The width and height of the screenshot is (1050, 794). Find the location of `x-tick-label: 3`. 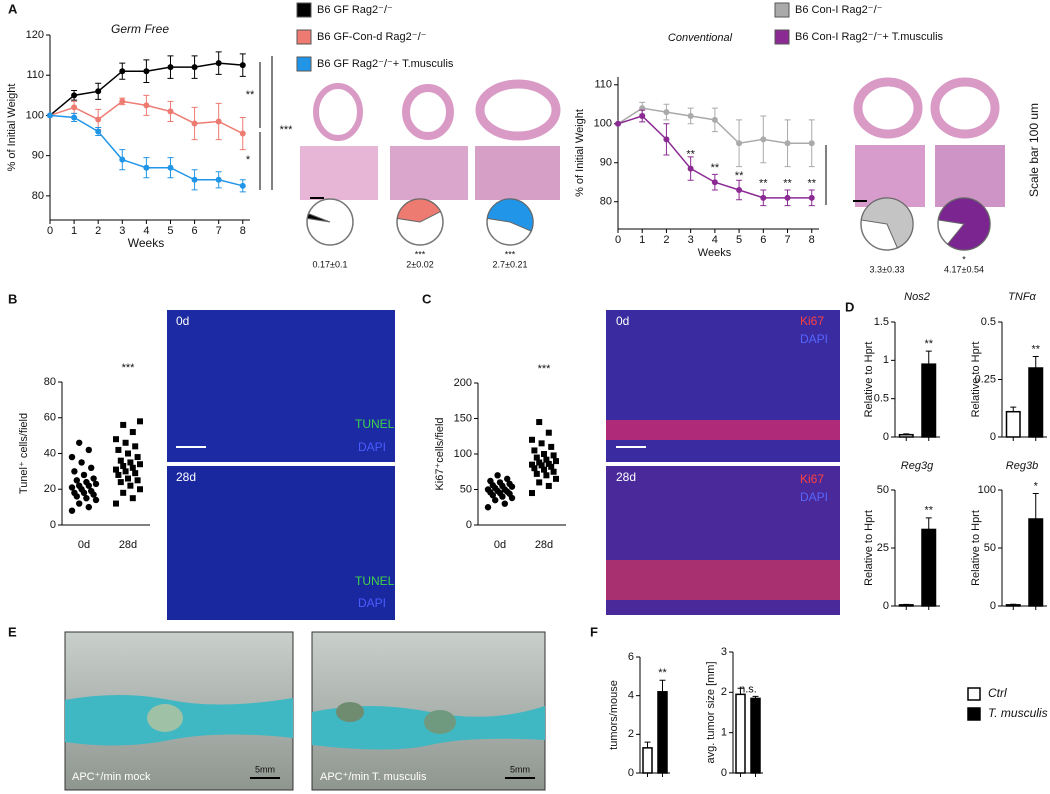

x-tick-label: 3 is located at coordinates (691, 240).